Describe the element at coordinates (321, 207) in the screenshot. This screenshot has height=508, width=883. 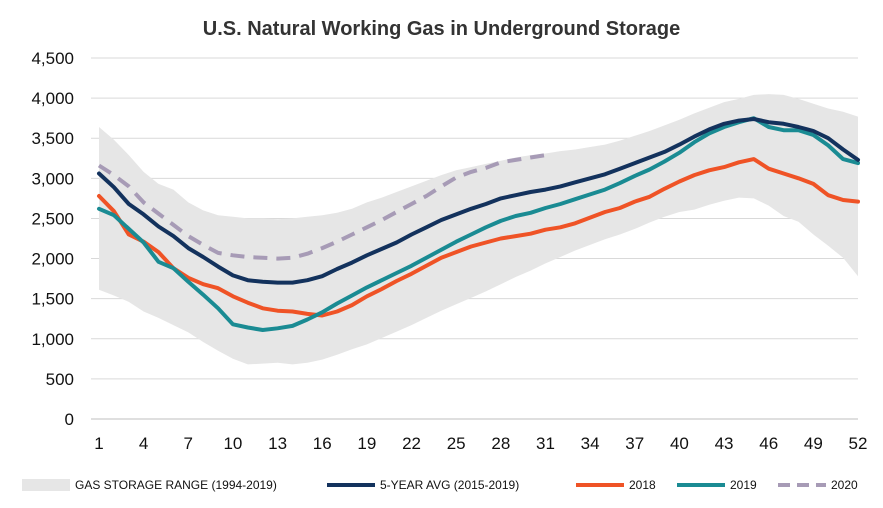
I see `series-line-2020` at that location.